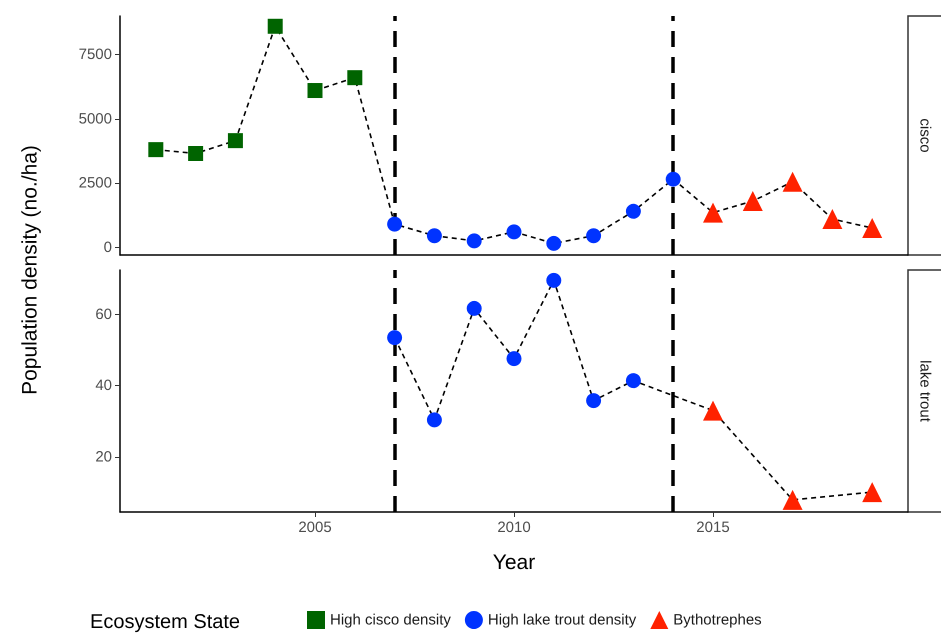 This screenshot has height=638, width=941. Describe the element at coordinates (315, 527) in the screenshot. I see `x-tick-label: 2005` at that location.